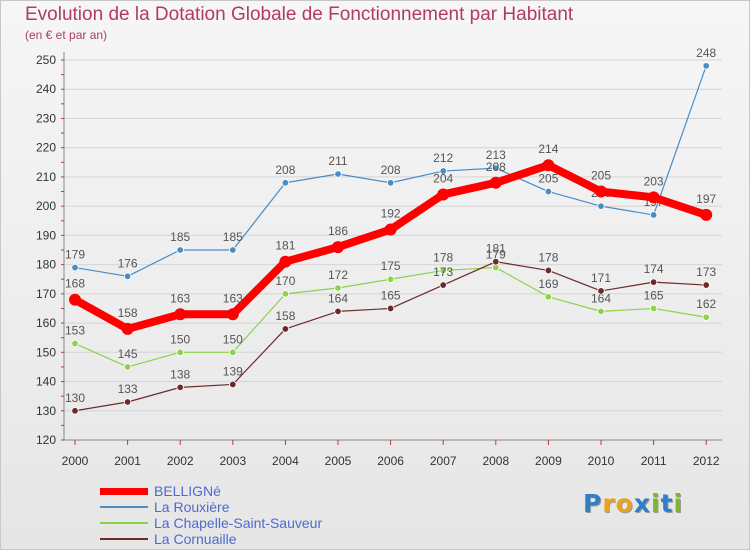 The width and height of the screenshot is (750, 550). I want to click on data-label-la-chapelle-saint-sauveur: 170, so click(285, 281).